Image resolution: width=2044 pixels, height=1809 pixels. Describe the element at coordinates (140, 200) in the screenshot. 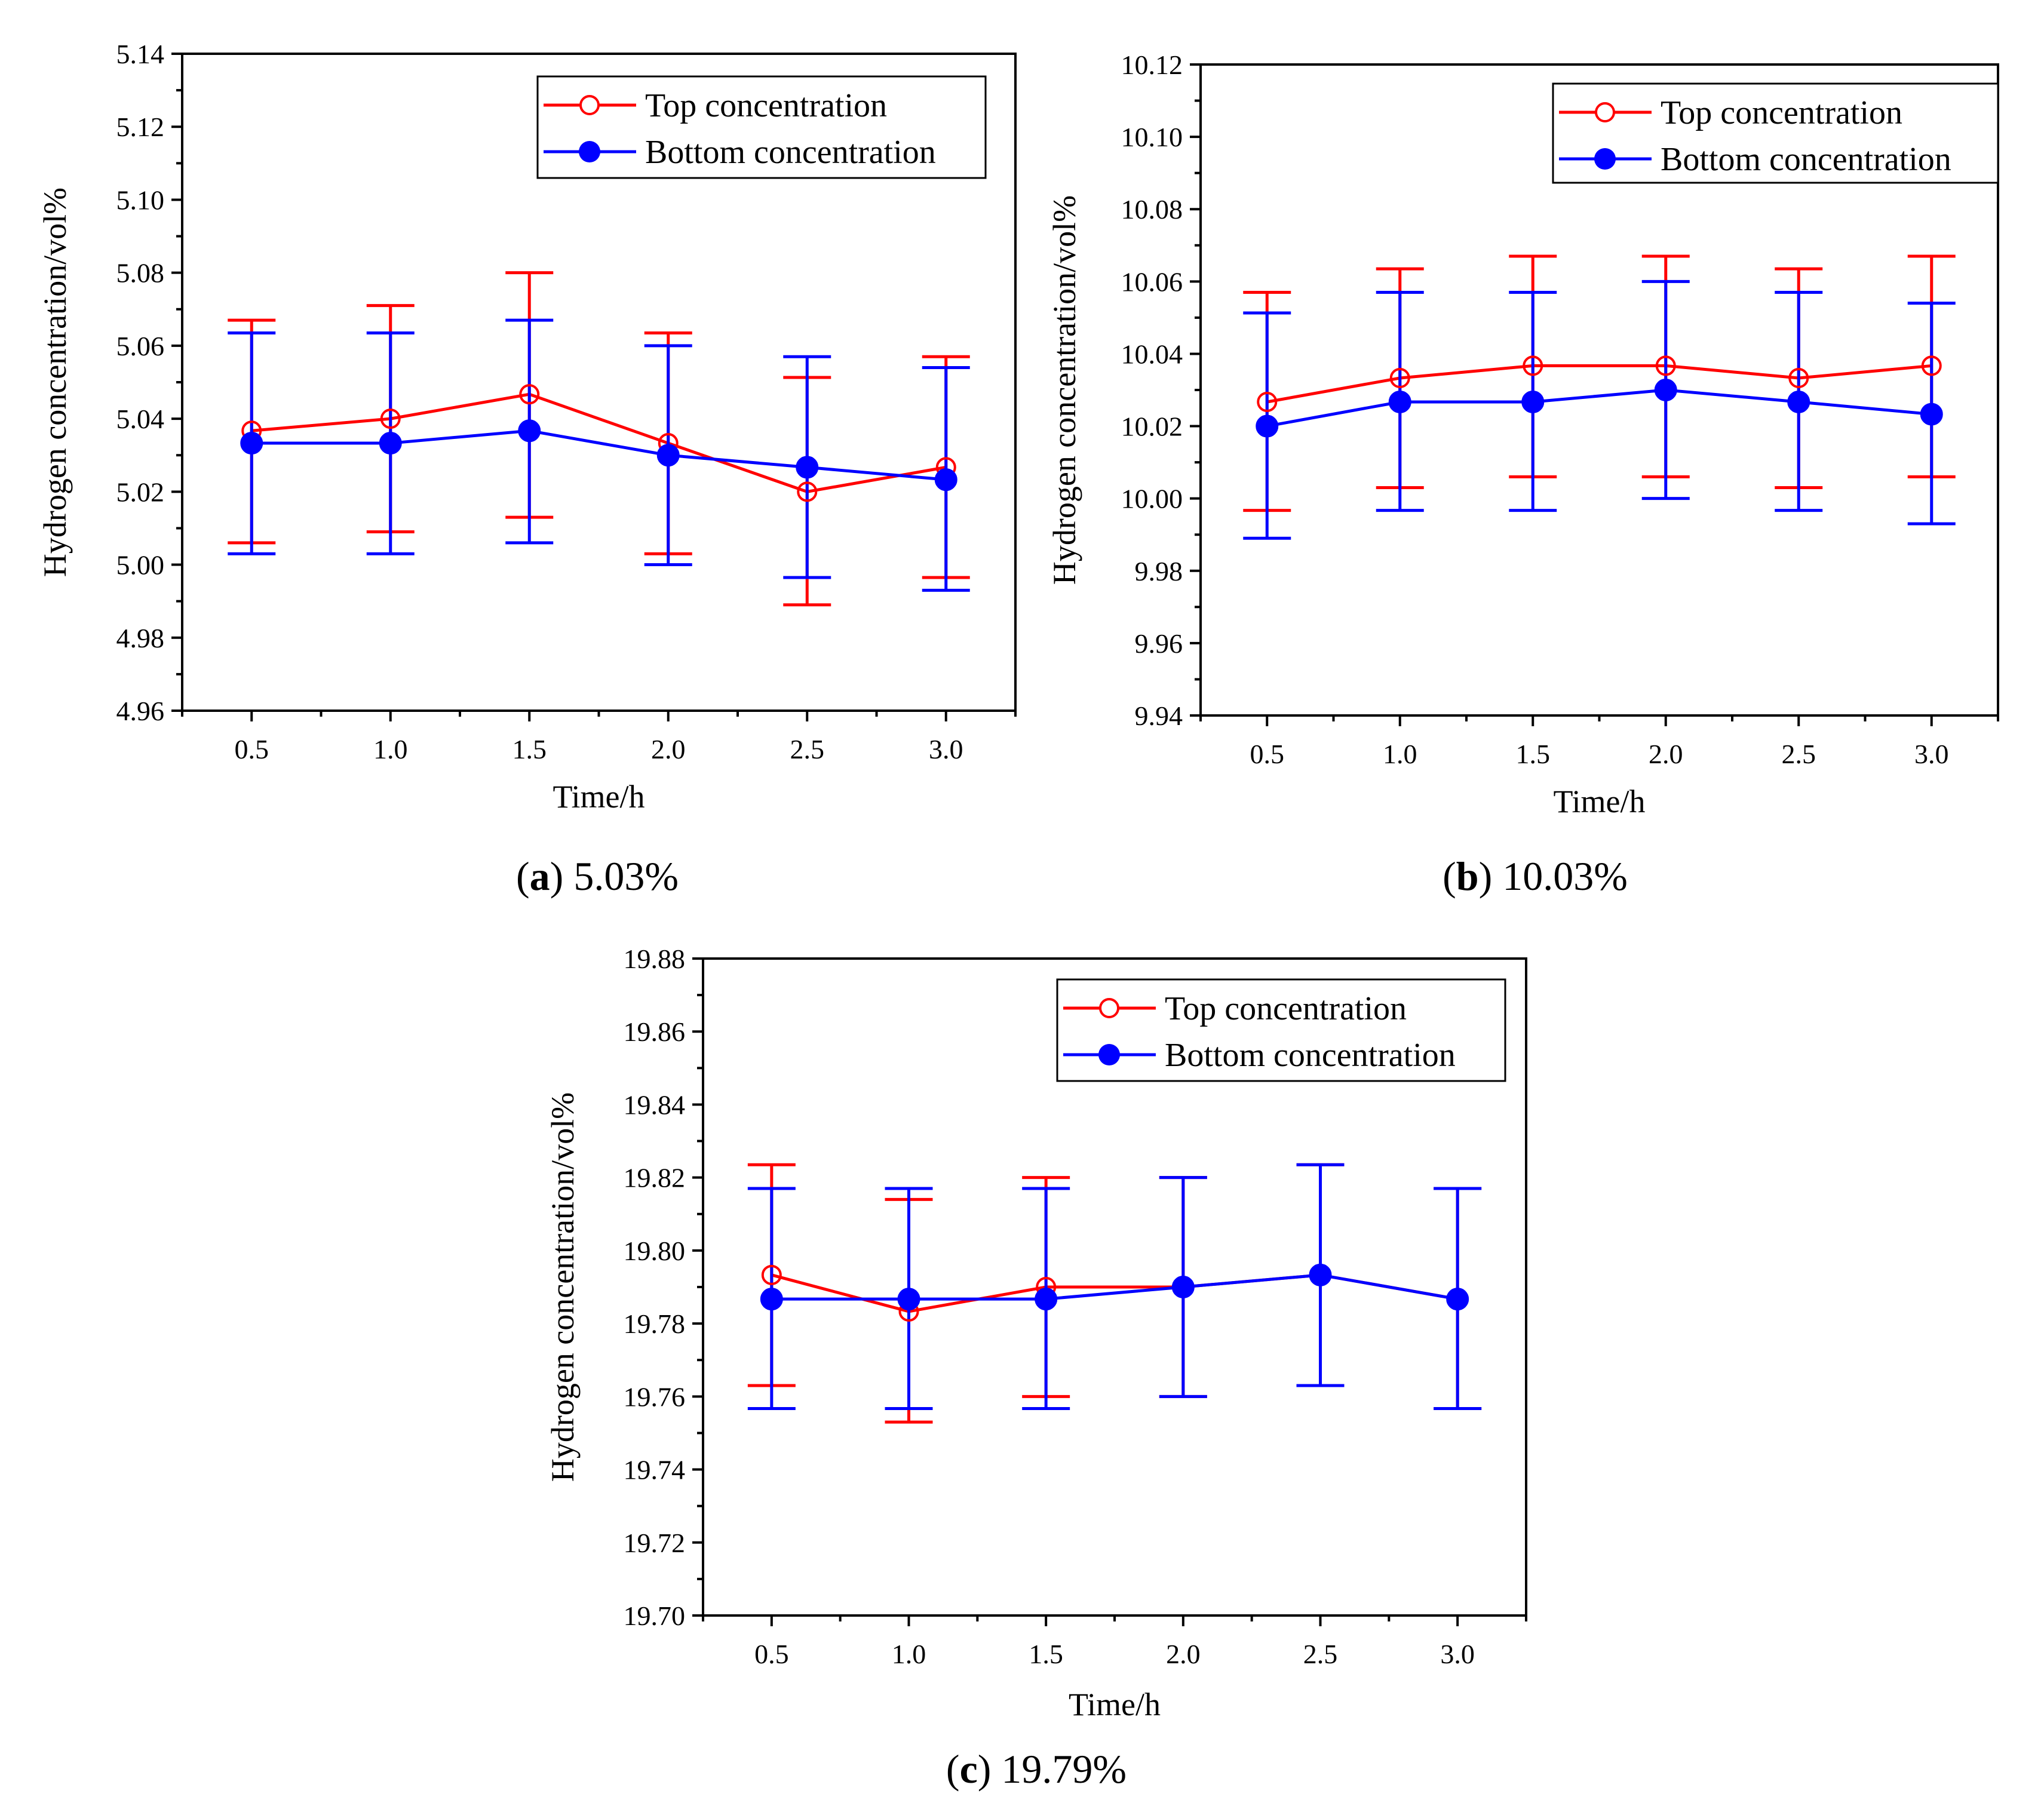

I see `y-tick-label: 5.10` at that location.